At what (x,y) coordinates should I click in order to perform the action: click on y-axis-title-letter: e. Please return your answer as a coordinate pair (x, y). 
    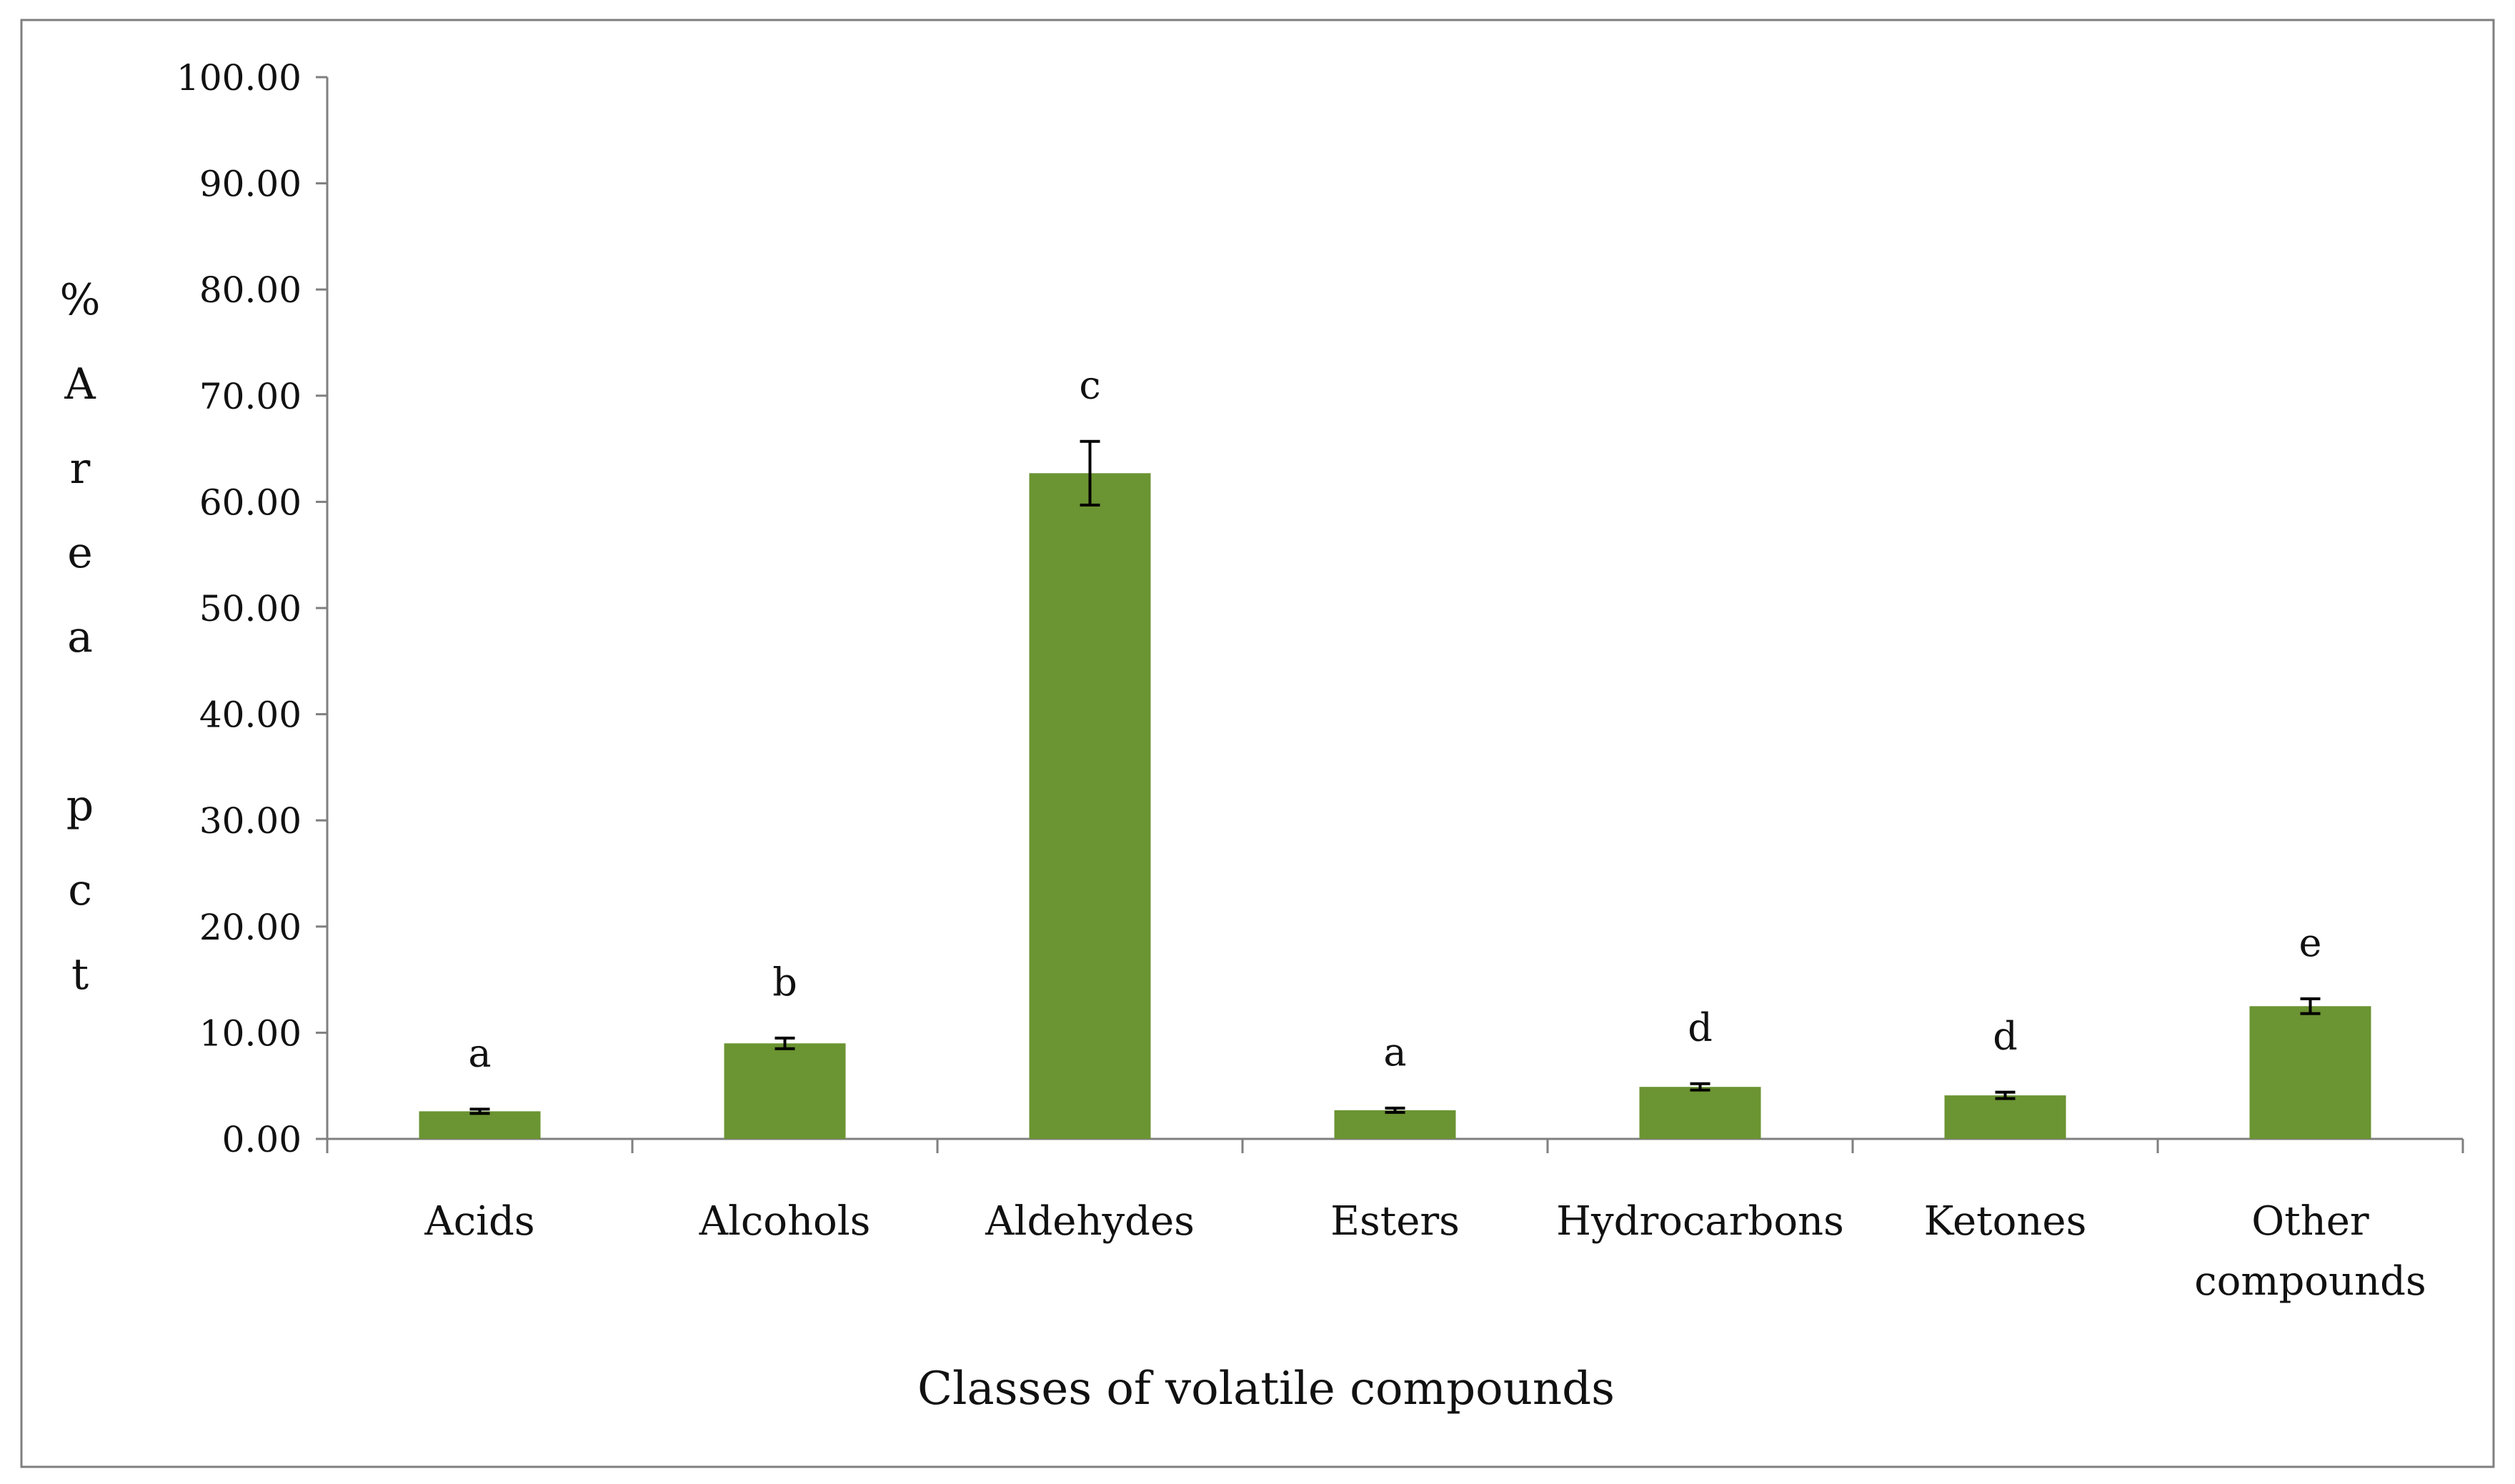
    Looking at the image, I should click on (80, 553).